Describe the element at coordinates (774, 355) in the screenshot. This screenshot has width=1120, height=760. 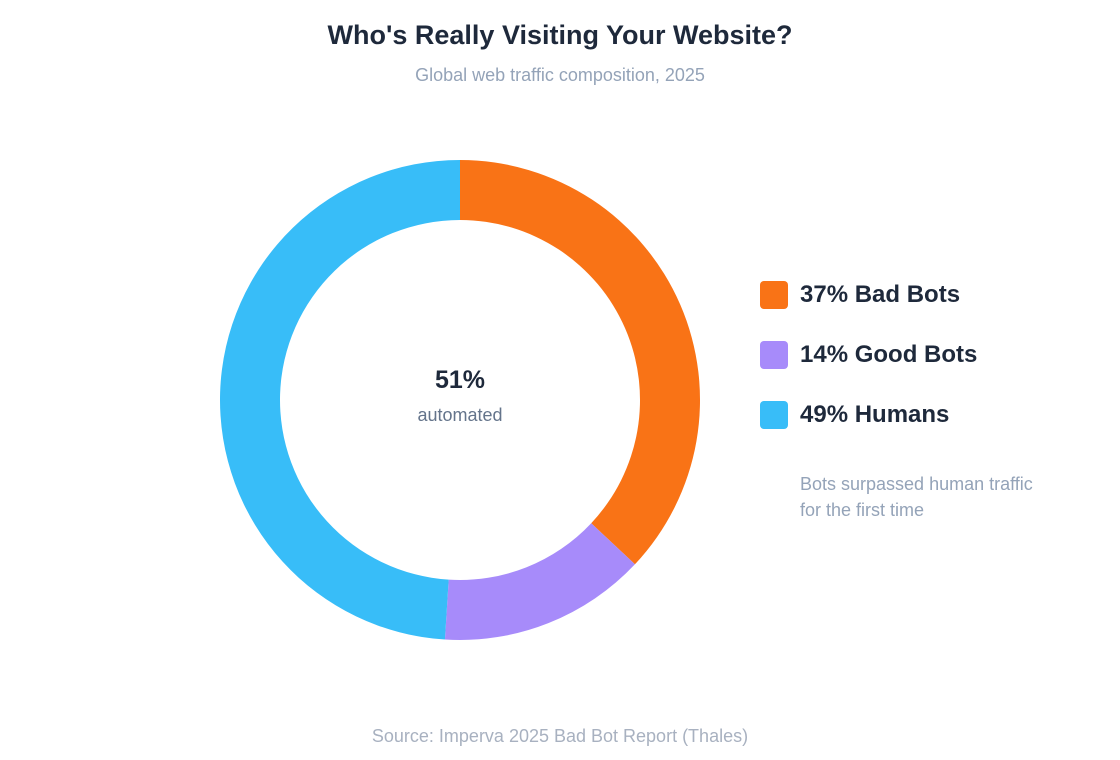
I see `legend-swatch-good-bots` at that location.